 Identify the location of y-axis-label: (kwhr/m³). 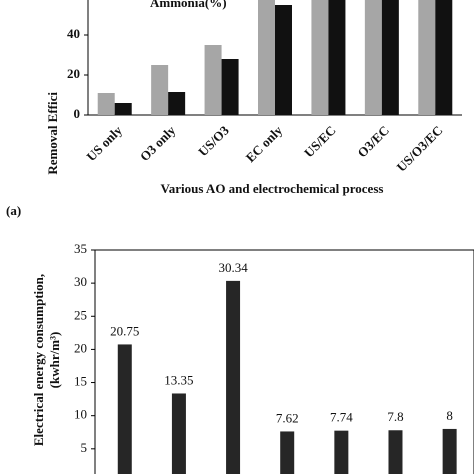
(54, 360).